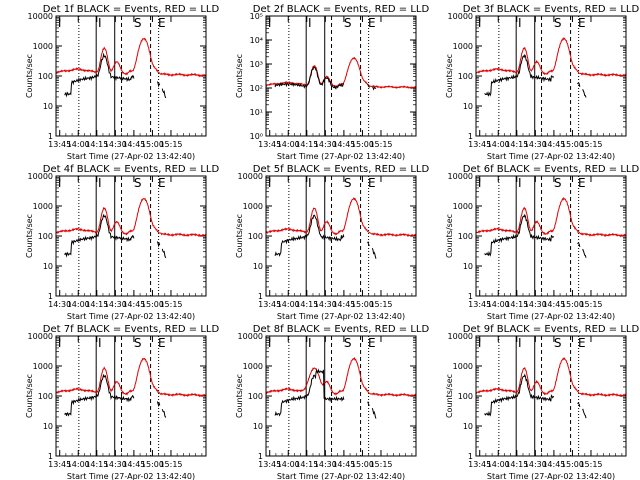 This screenshot has height=480, width=640. What do you see at coordinates (131, 169) in the screenshot?
I see `panel-title: Det 4f BLACK = Events, RED = LLD` at bounding box center [131, 169].